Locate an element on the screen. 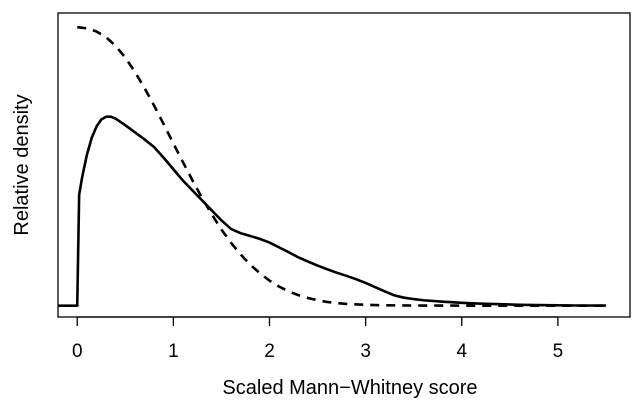 The height and width of the screenshot is (404, 634). x-axis: 0 1 2 3 4 5 is located at coordinates (318, 339).